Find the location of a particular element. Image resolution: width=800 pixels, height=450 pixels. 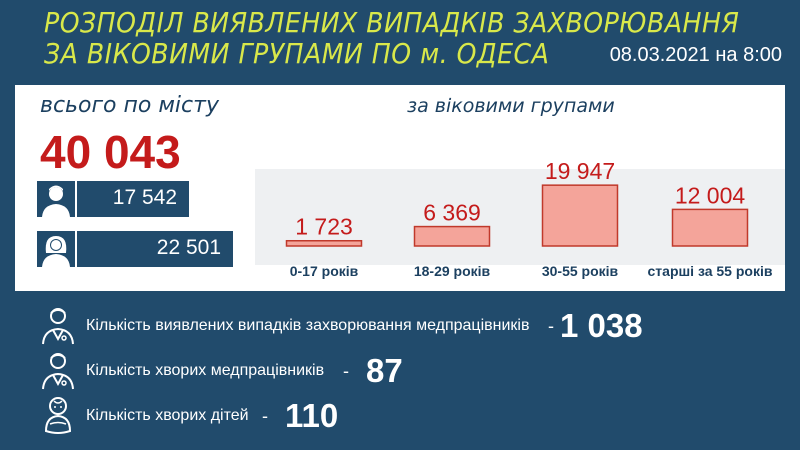

stat-label: Кількість хворих медпрацівників is located at coordinates (205, 370).